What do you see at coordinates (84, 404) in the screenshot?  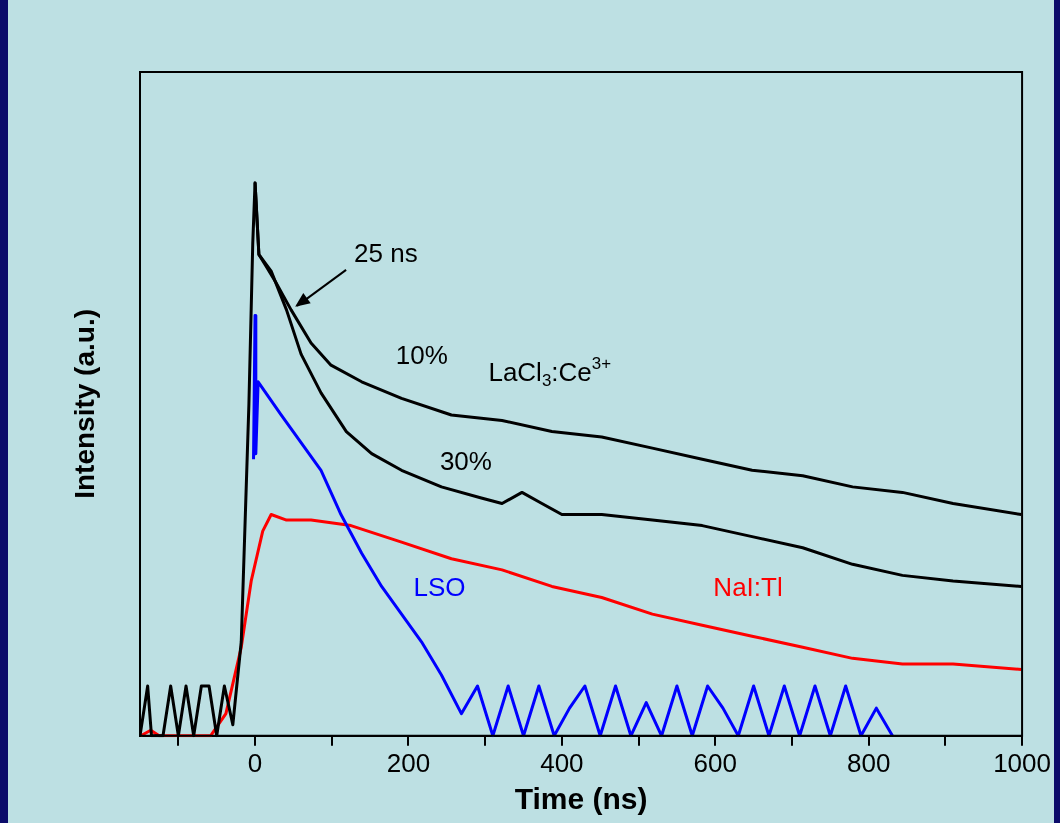 I see `y-axis-title: Intensity (a.u.)` at bounding box center [84, 404].